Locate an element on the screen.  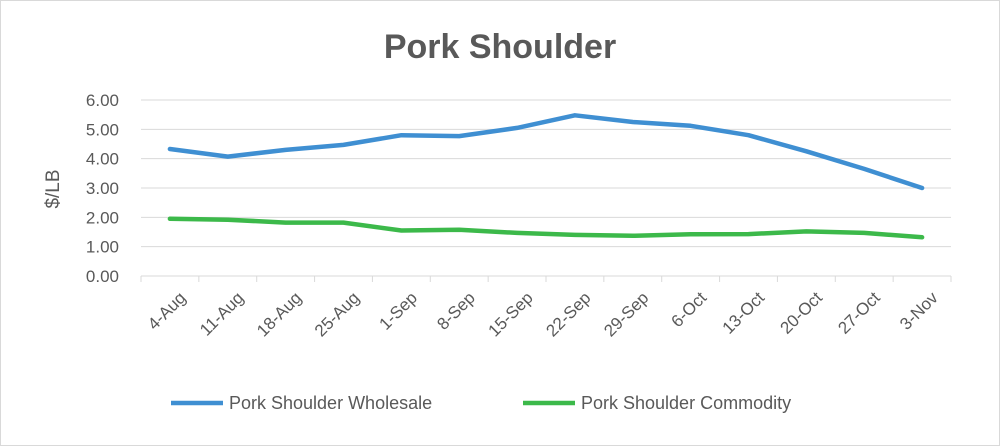
x-tick-label: 22-Sep is located at coordinates (568, 314).